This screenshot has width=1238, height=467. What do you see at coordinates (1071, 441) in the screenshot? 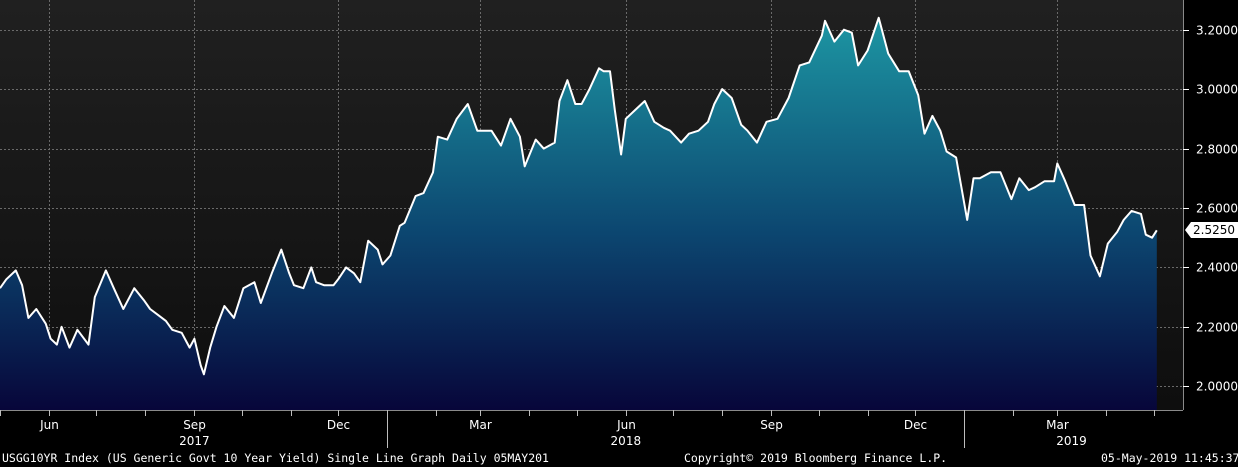
I see `x-year-label: 2019` at bounding box center [1071, 441].